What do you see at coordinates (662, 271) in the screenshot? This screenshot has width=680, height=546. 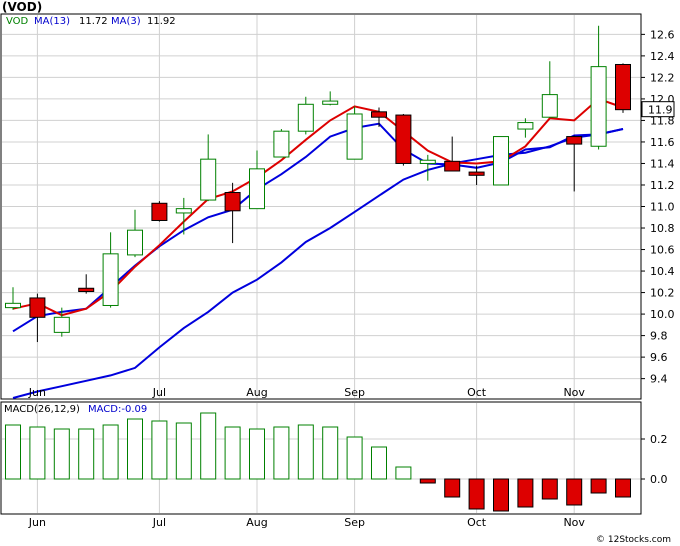 I see `y-tick-label: 10.4` at bounding box center [662, 271].